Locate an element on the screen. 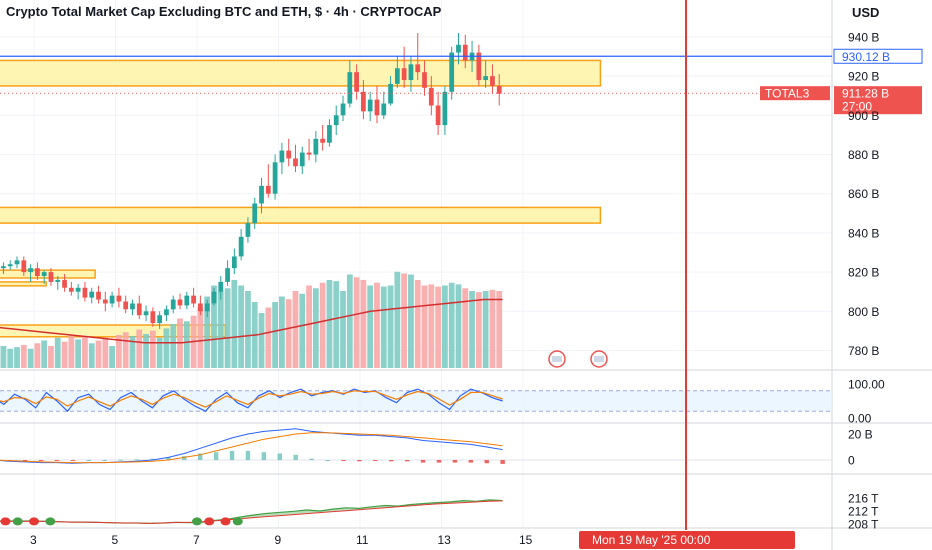 The height and width of the screenshot is (550, 932). time-axis-label: 13 is located at coordinates (445, 540).